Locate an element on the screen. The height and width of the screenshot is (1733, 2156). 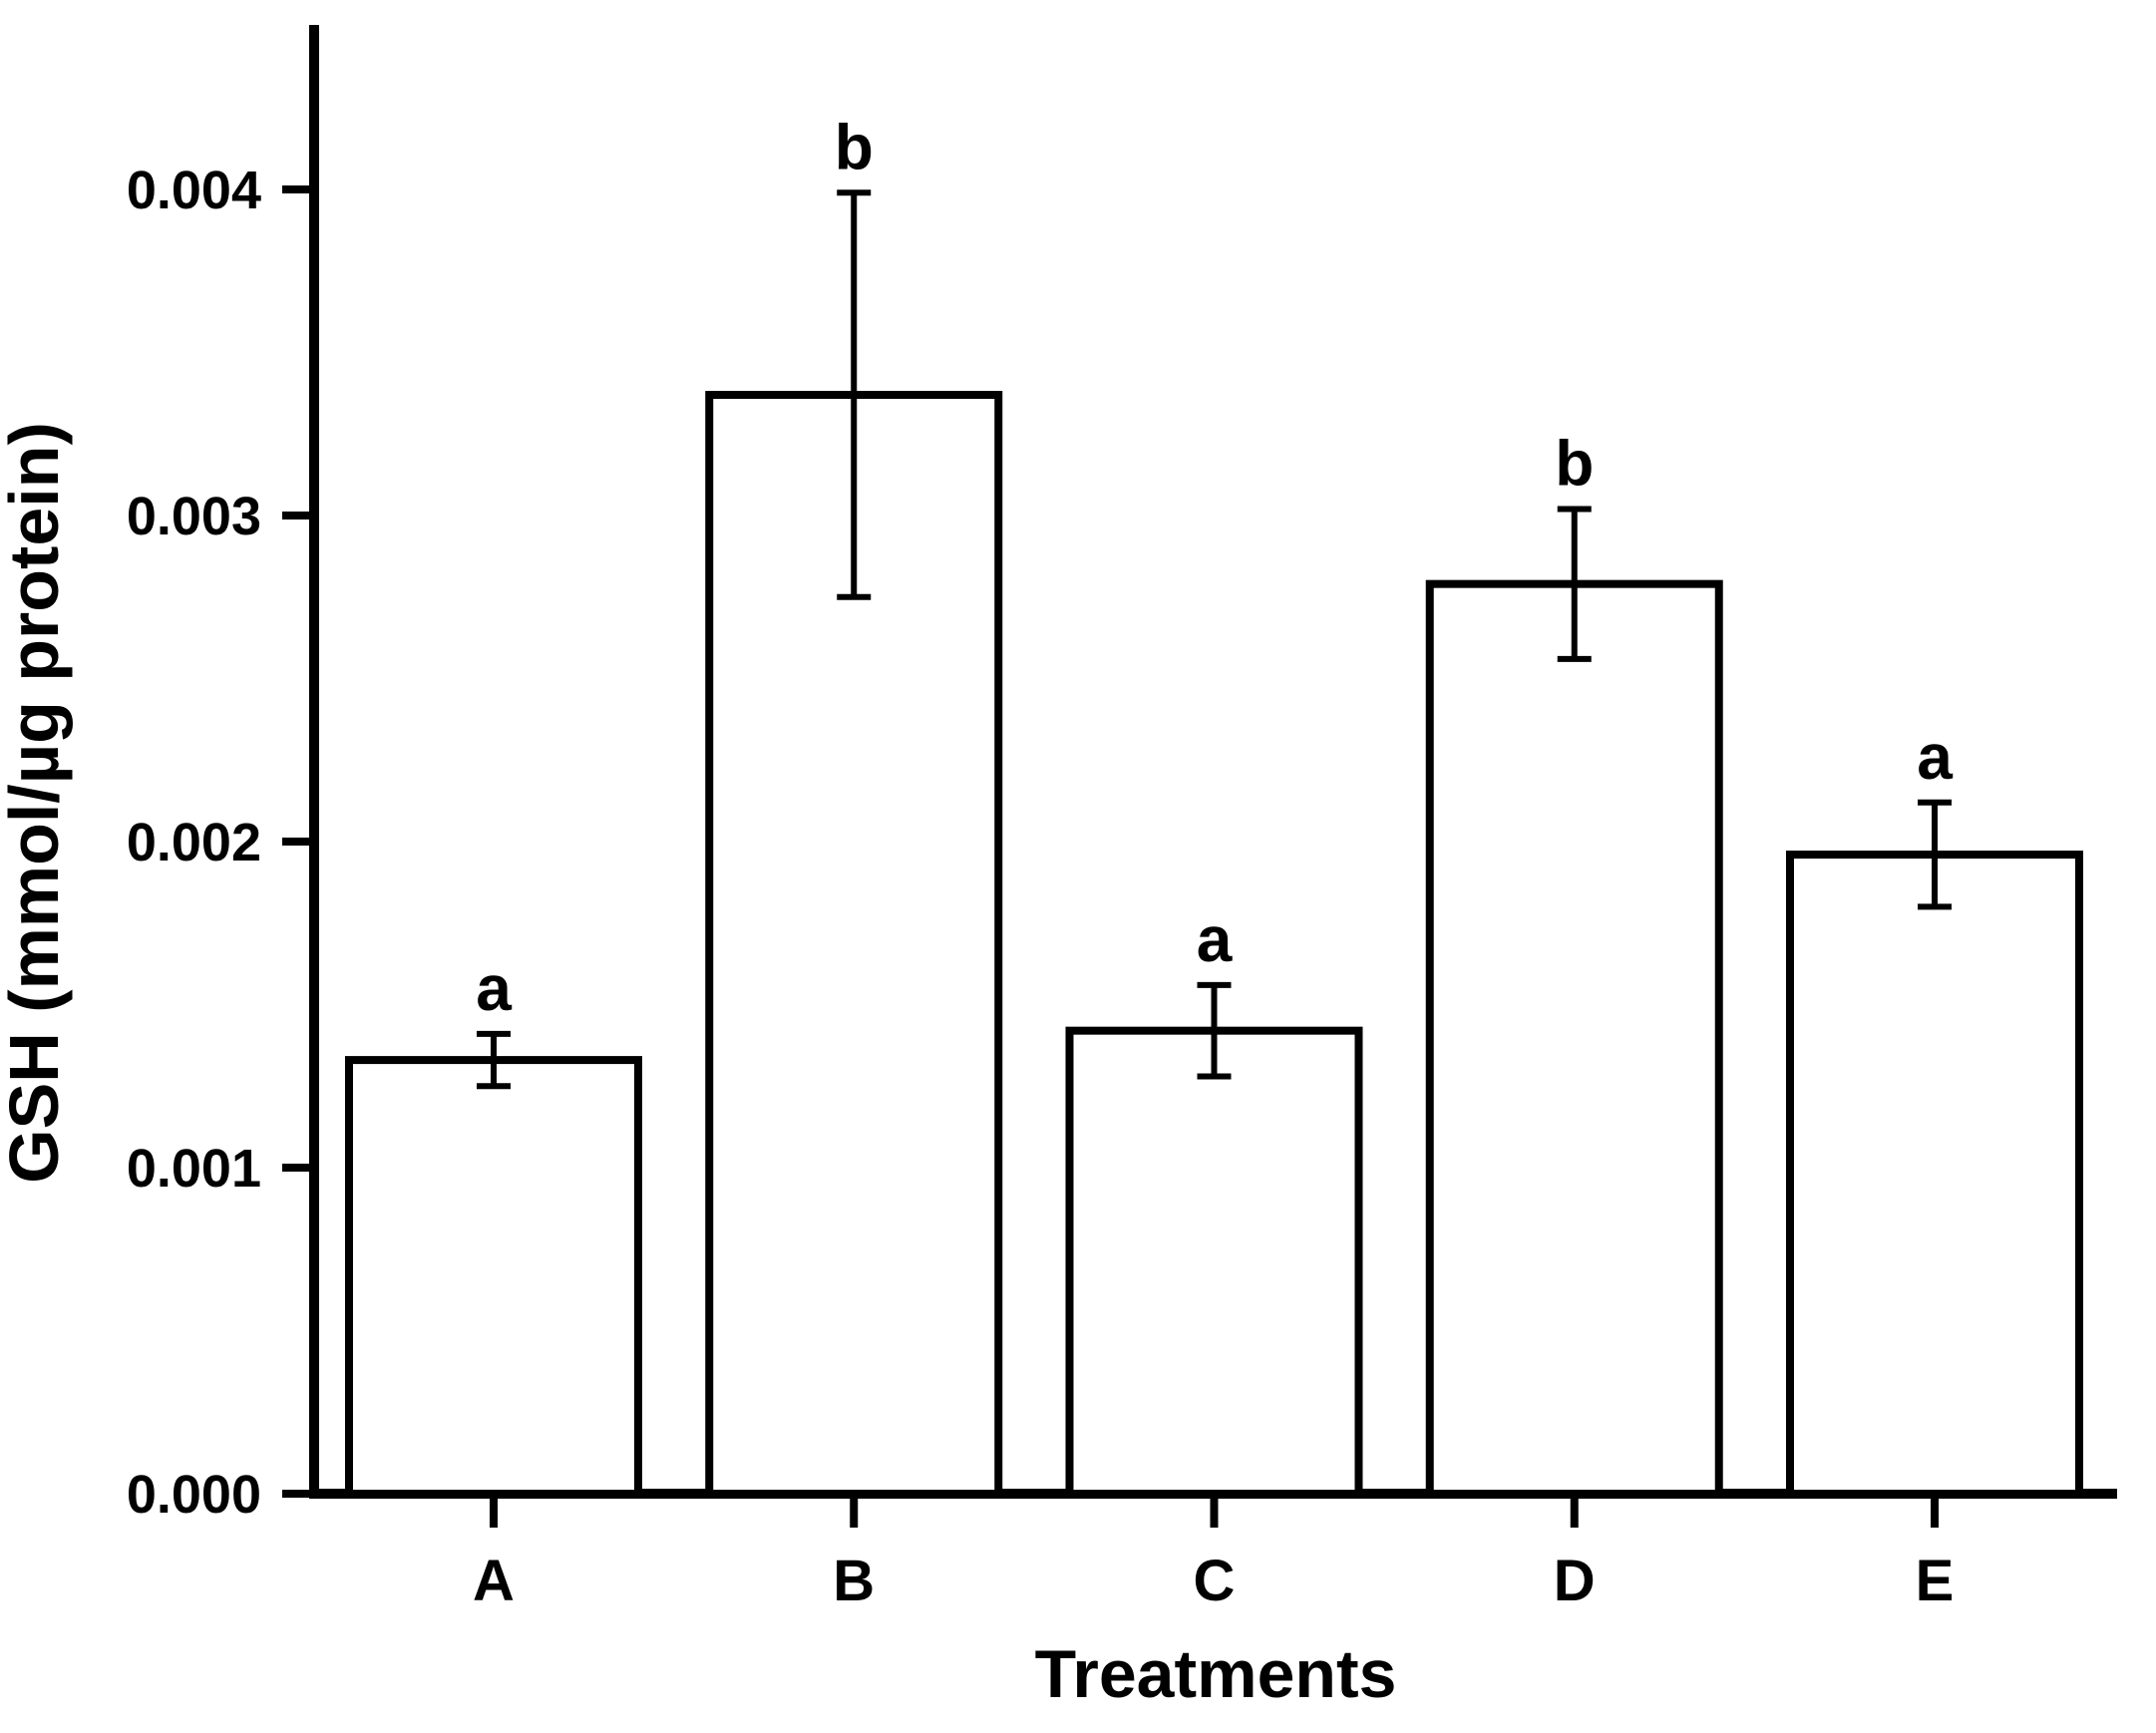
bar-C is located at coordinates (1214, 1262).